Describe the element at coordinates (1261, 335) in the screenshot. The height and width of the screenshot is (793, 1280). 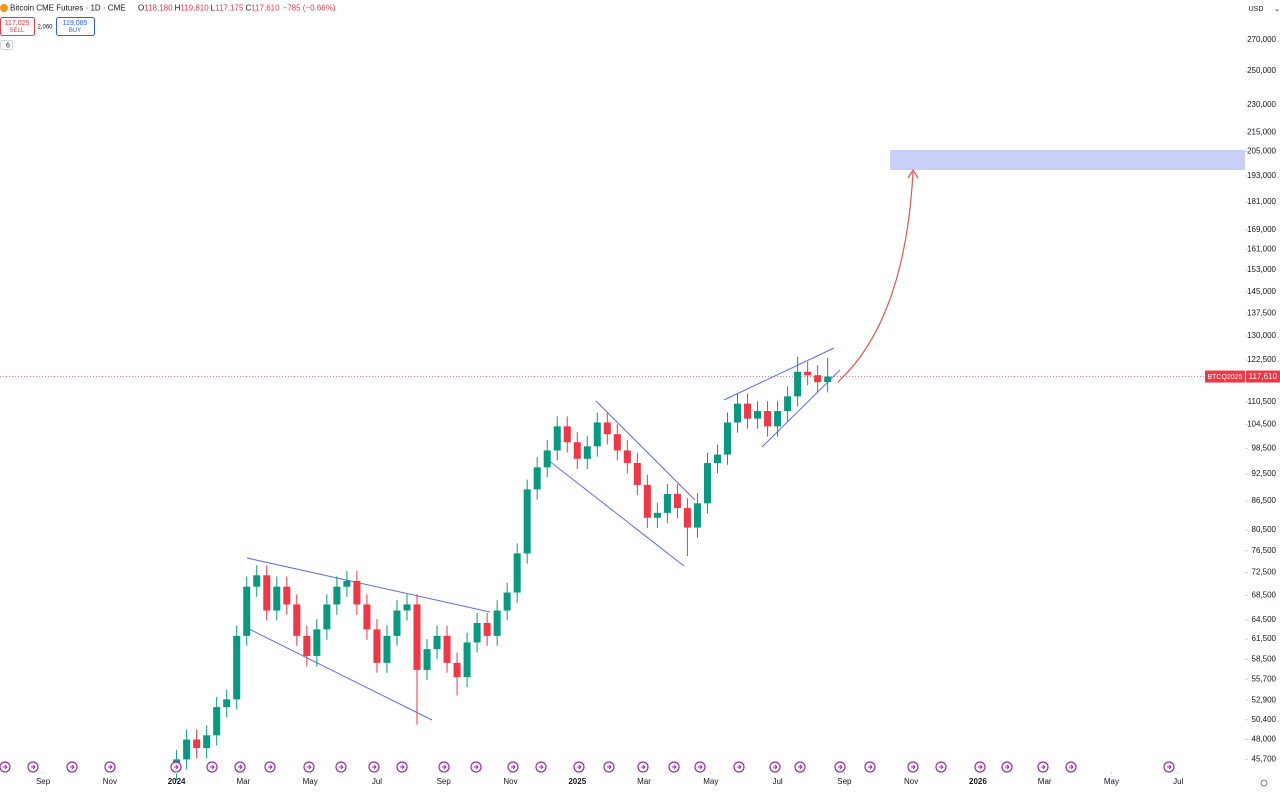
I see `y-tick-label: 130,000` at that location.